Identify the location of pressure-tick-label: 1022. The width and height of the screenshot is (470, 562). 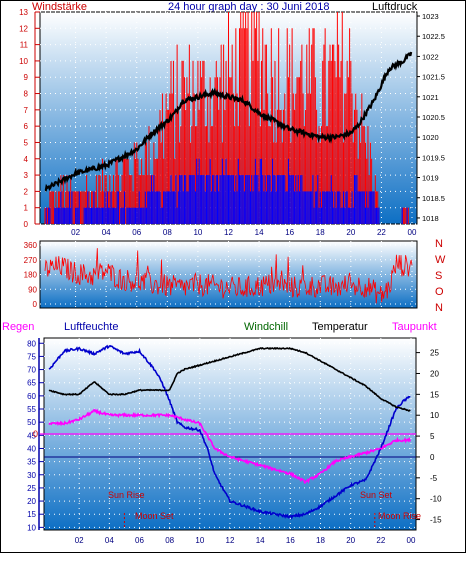
(430, 56).